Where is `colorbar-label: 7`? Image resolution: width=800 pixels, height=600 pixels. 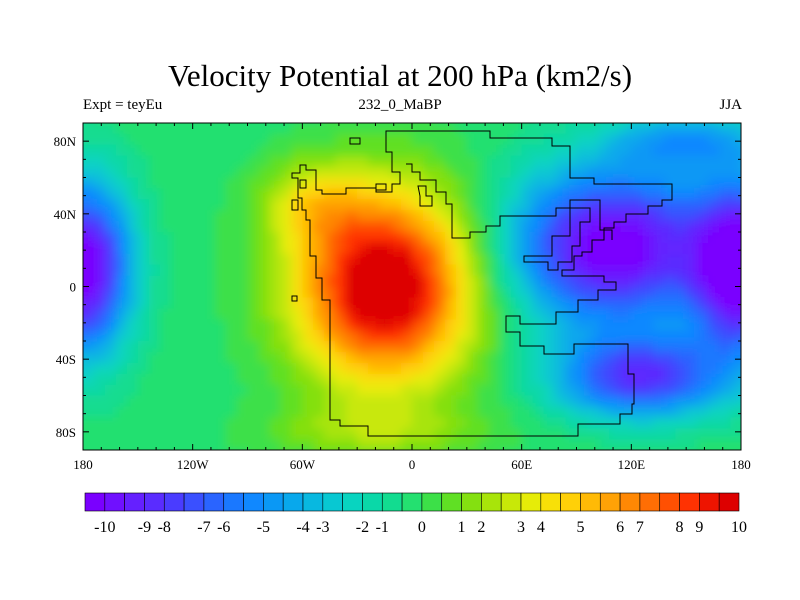 colorbar-label: 7 is located at coordinates (640, 527).